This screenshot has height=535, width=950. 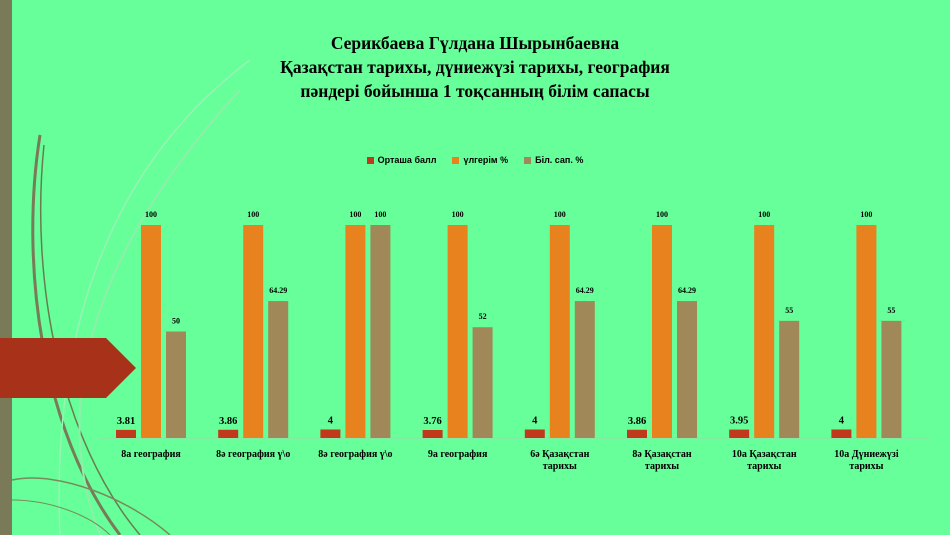 I want to click on title-line-3: пәндері бойынша 1 тоқсанның білім сапасы, so click(x=475, y=91).